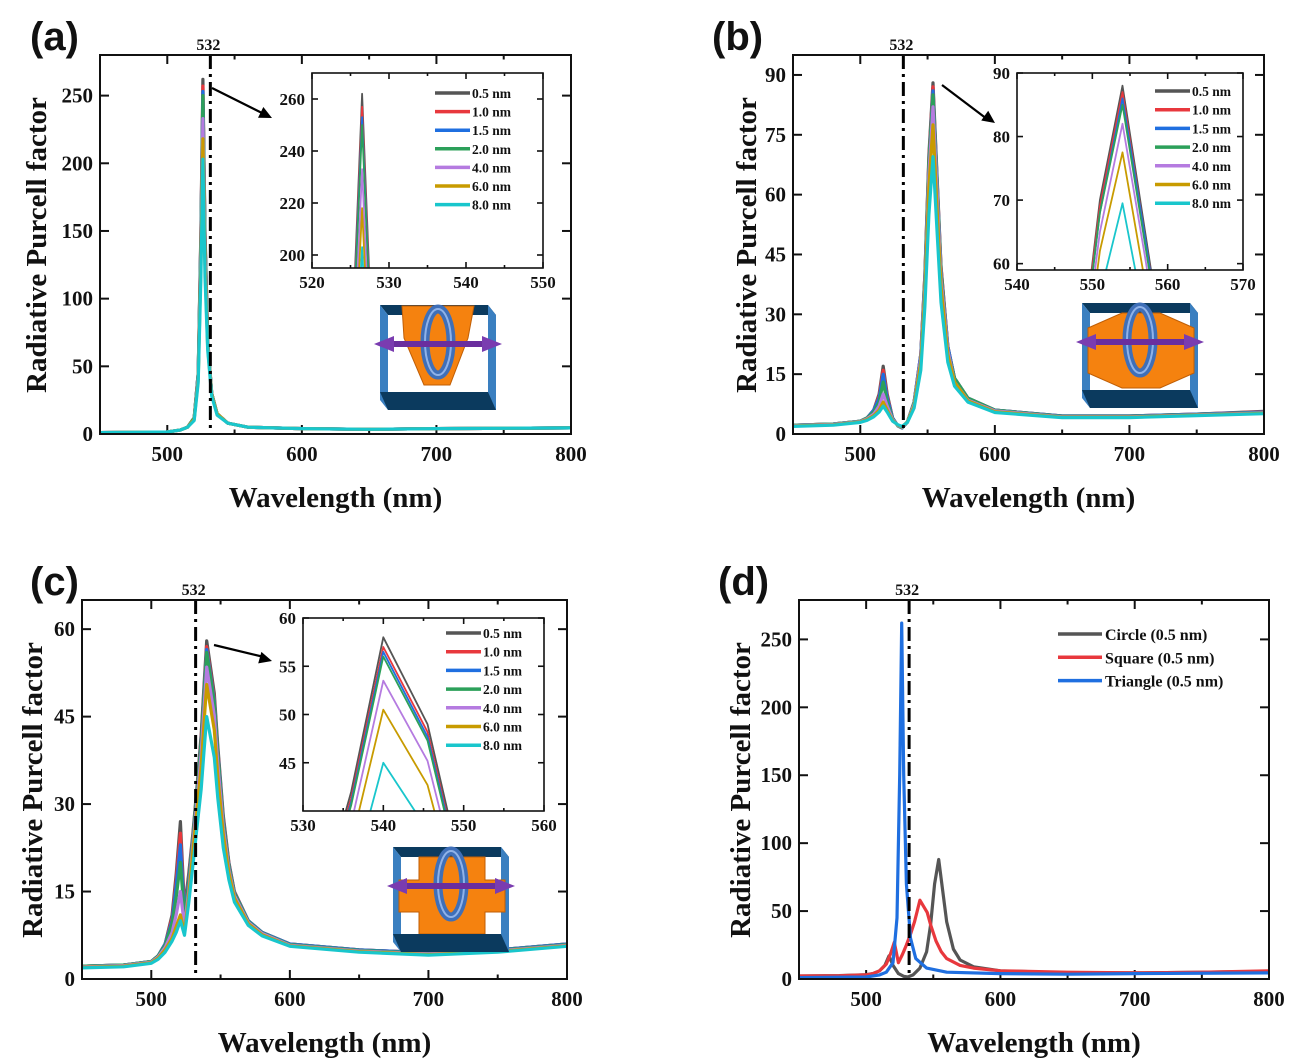  I want to click on panel-label: (a), so click(54, 37).